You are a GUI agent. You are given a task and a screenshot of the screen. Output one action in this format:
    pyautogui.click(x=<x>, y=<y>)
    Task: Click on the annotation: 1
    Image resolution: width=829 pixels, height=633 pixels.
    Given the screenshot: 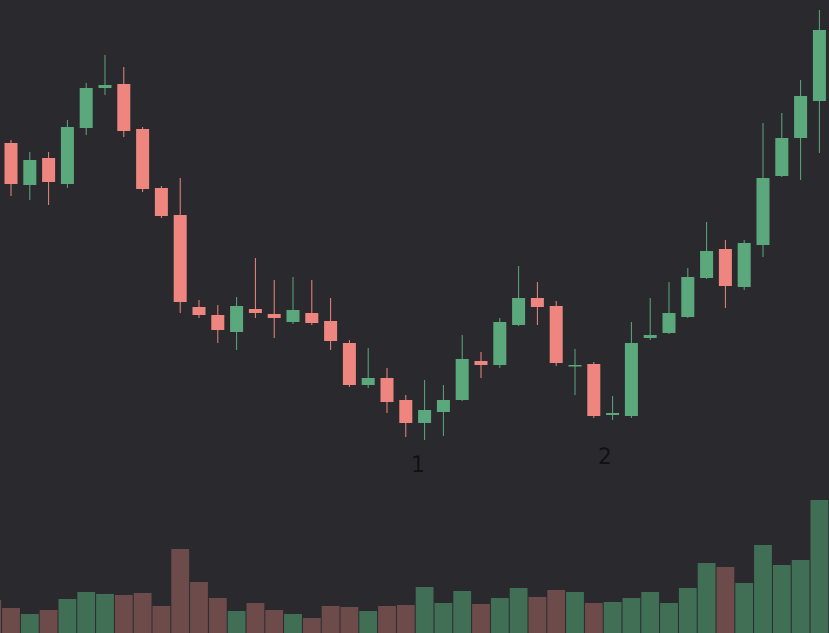 What is the action you would take?
    pyautogui.click(x=418, y=465)
    